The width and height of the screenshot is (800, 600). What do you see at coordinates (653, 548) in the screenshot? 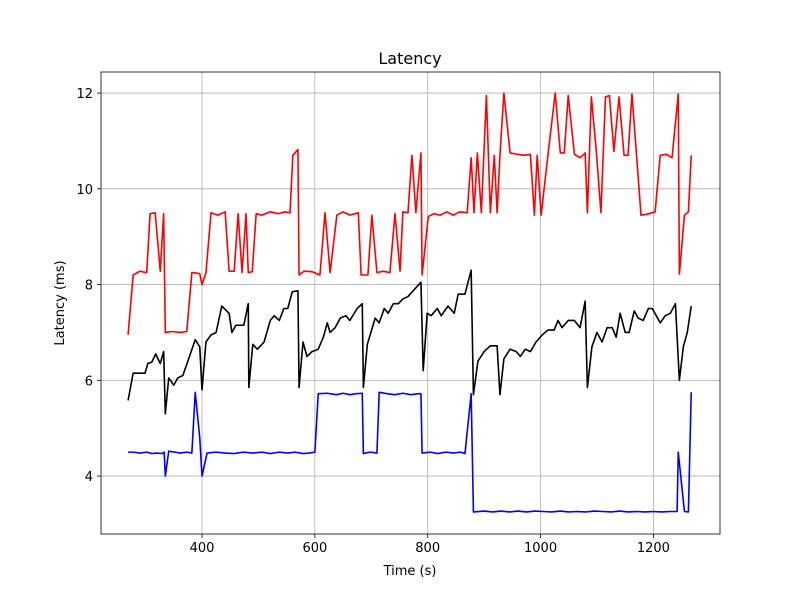
I see `x-tick-label: 1200` at bounding box center [653, 548].